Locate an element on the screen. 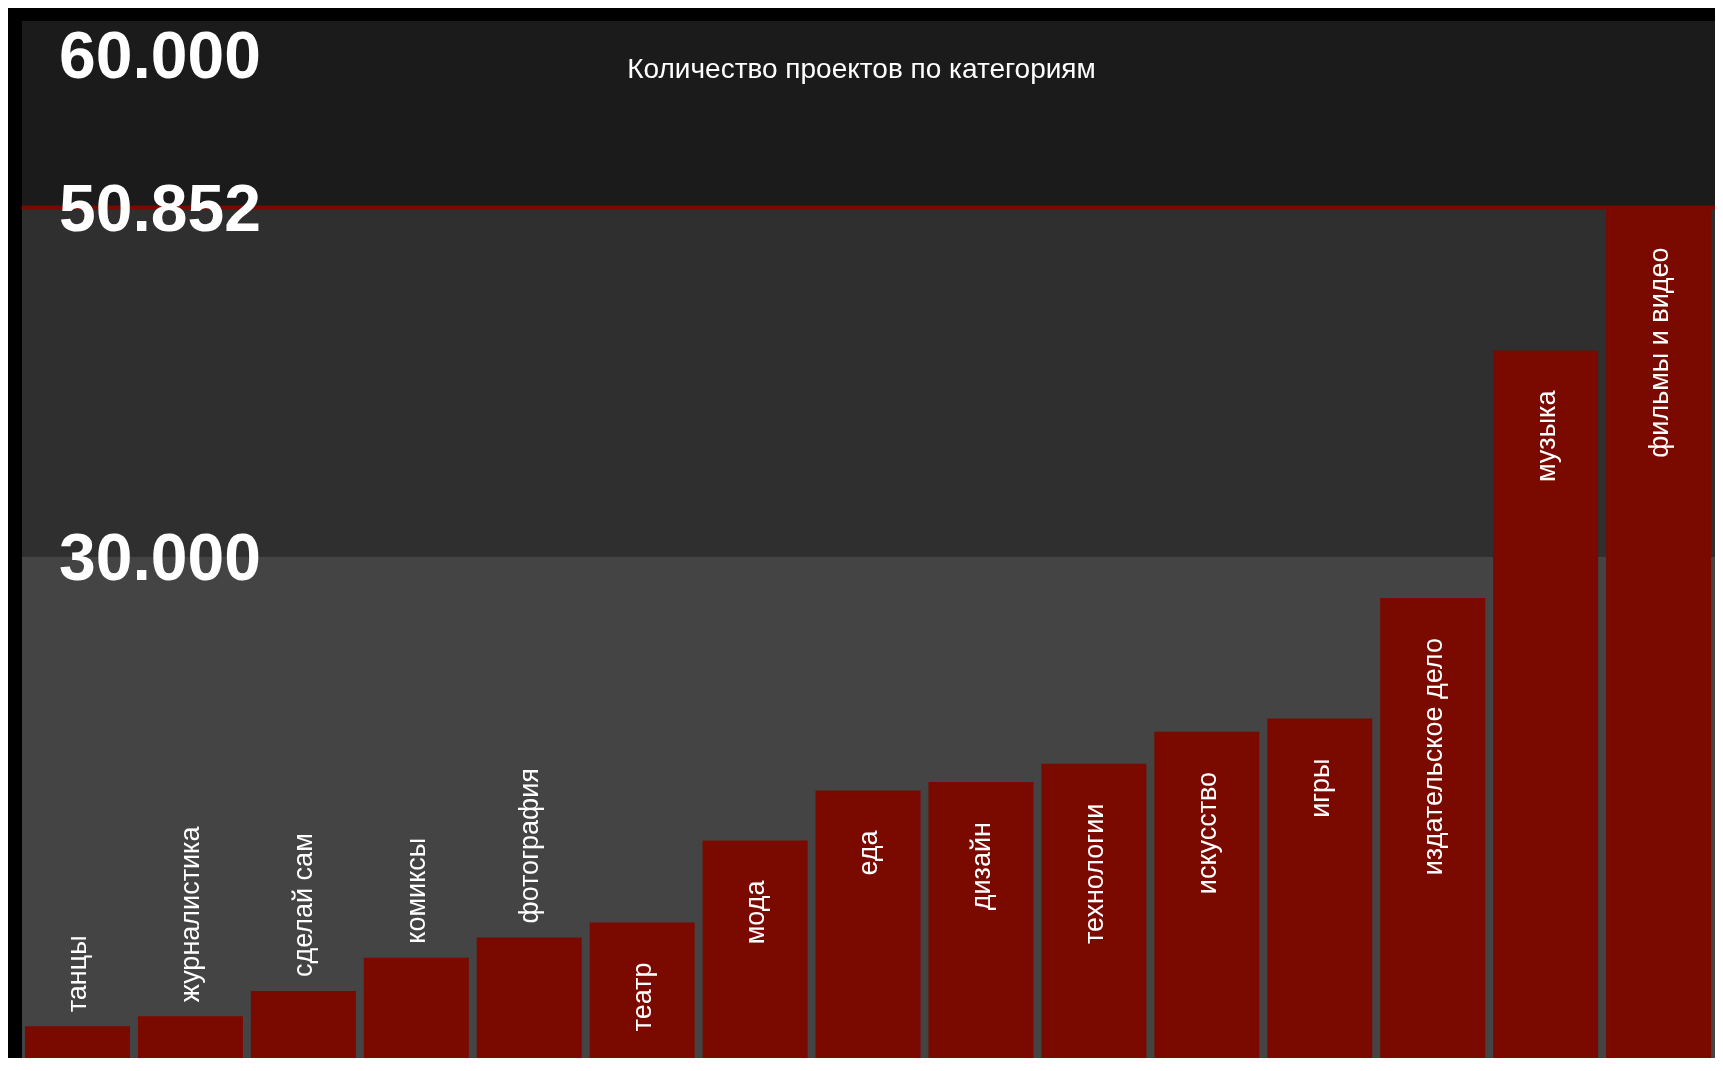  y-tick-label: 30.000 is located at coordinates (160, 557).